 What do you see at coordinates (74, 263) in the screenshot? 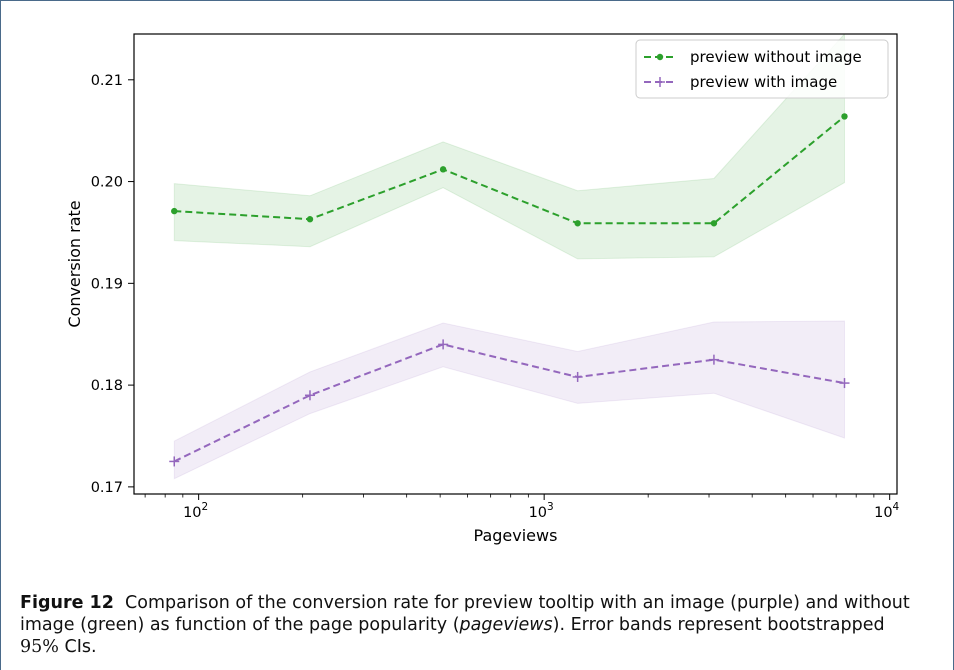
I see `y-axis-label: Conversion rate` at bounding box center [74, 263].